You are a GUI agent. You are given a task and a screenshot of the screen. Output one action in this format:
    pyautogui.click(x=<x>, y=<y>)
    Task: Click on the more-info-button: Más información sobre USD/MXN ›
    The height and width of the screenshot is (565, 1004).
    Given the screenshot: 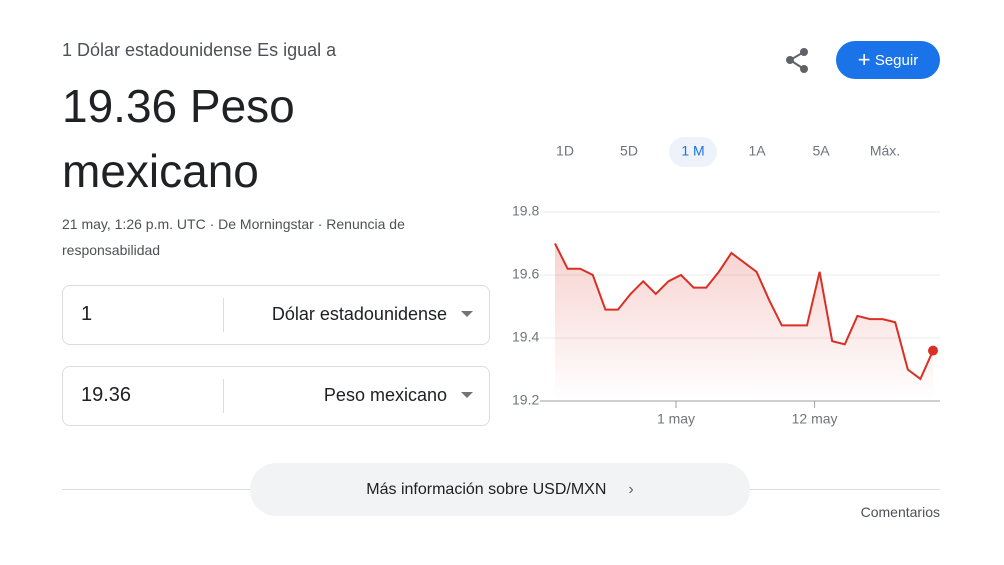 What is the action you would take?
    pyautogui.click(x=500, y=489)
    